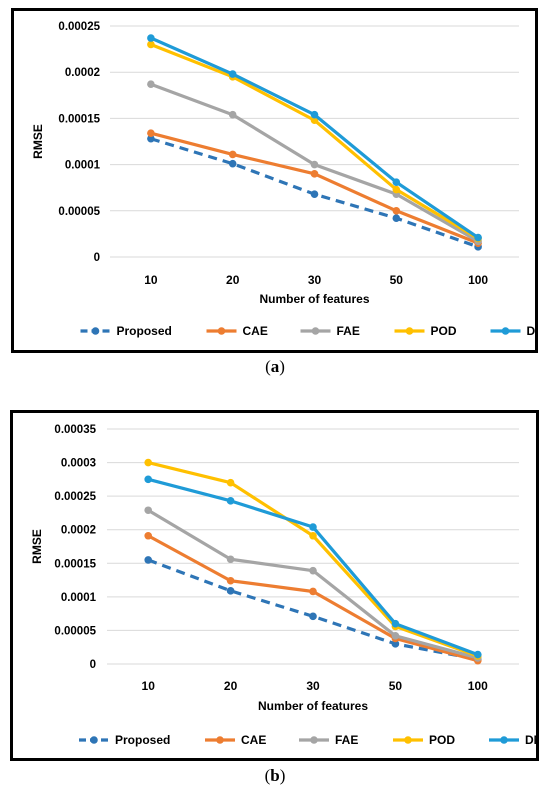 This screenshot has height=795, width=550. I want to click on x-tick-label: 50, so click(396, 686).